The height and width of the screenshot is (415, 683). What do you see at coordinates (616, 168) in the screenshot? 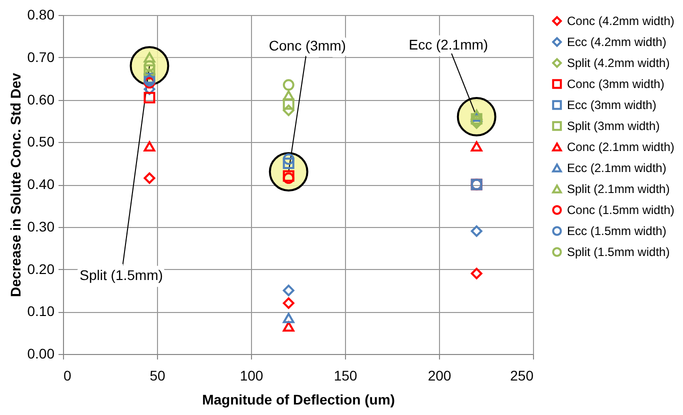
I see `legend-label: Ecc (2.1mm width)` at bounding box center [616, 168].